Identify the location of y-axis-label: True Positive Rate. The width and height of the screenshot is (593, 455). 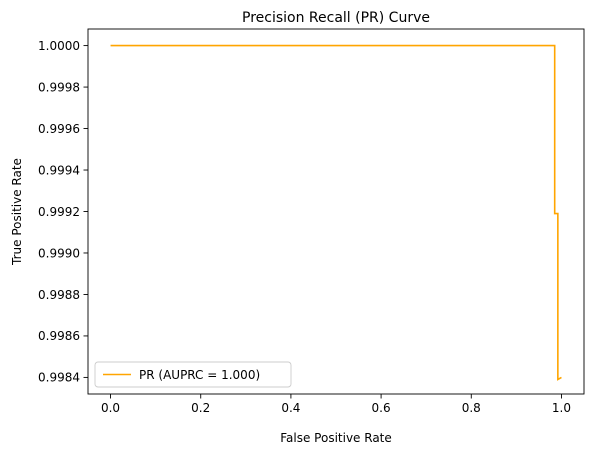
(17, 212).